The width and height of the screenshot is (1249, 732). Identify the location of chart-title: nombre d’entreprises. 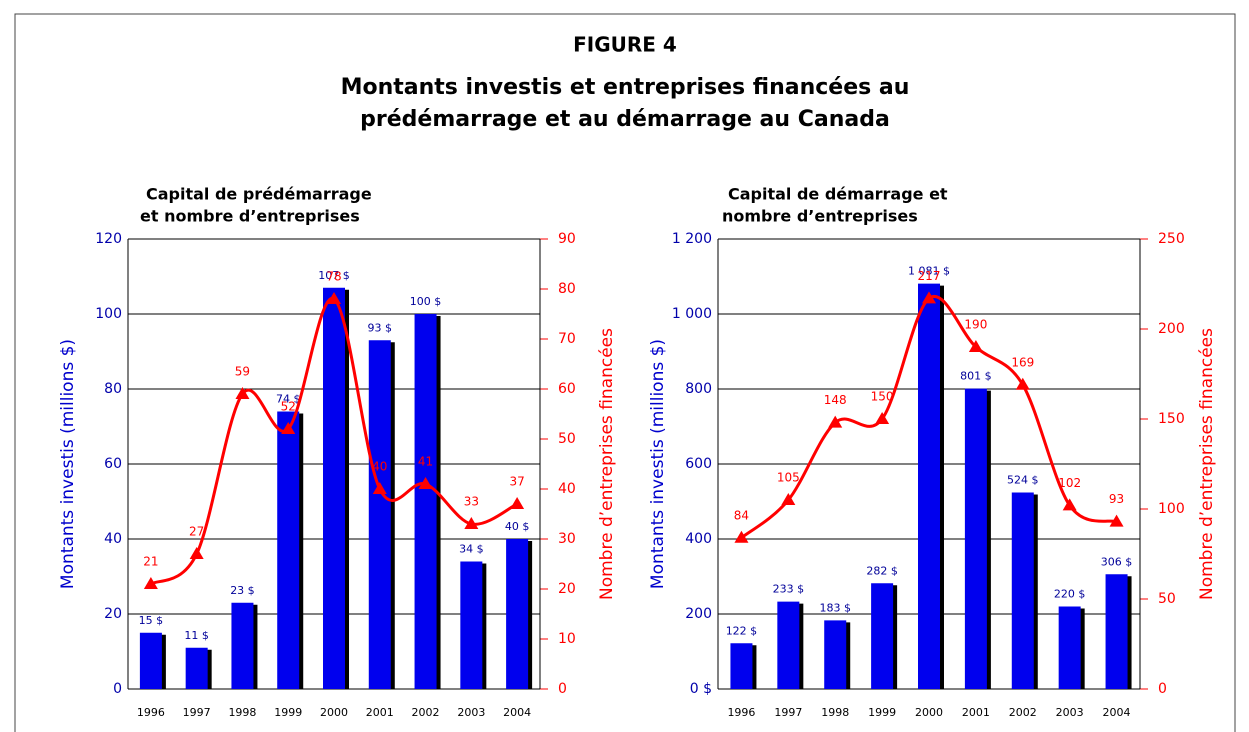
(820, 216).